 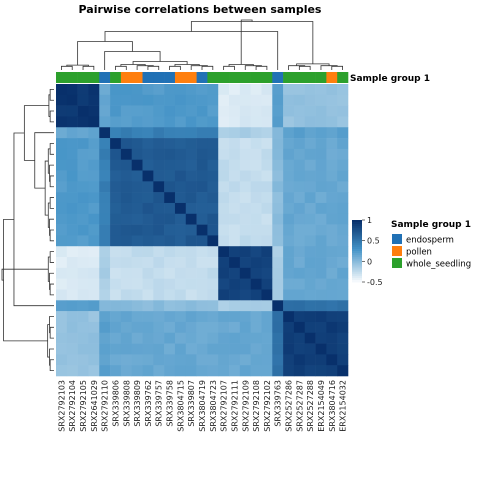 I want to click on x-tick-label: SRX339809, so click(x=137, y=403).